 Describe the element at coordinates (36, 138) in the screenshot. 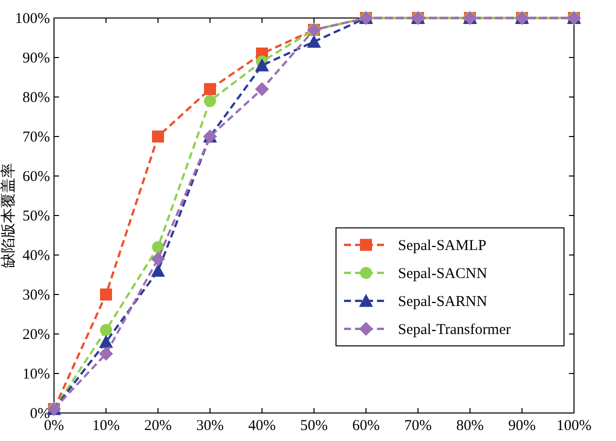

I see `y-tick-label: 70%` at that location.